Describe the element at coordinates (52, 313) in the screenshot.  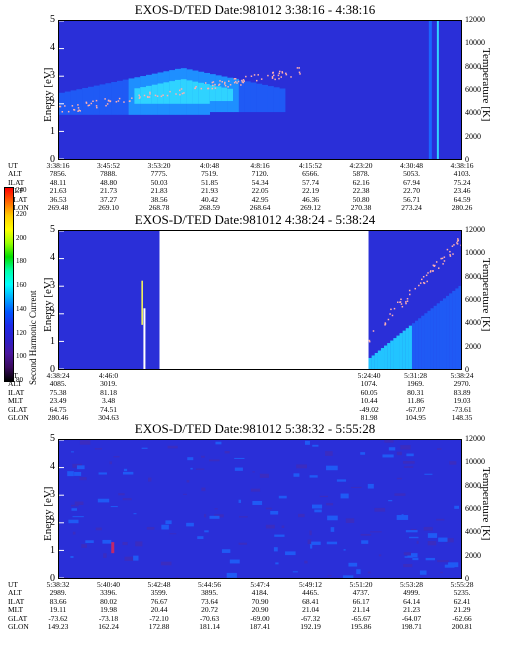
I see `y-tick-label: 2` at that location.